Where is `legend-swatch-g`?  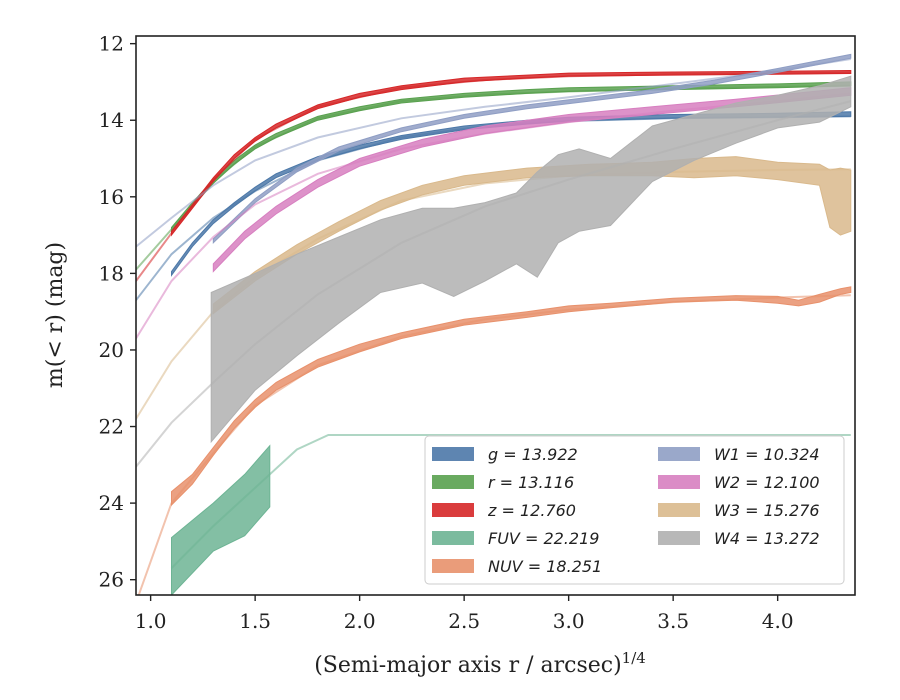
legend-swatch-g is located at coordinates (453, 454).